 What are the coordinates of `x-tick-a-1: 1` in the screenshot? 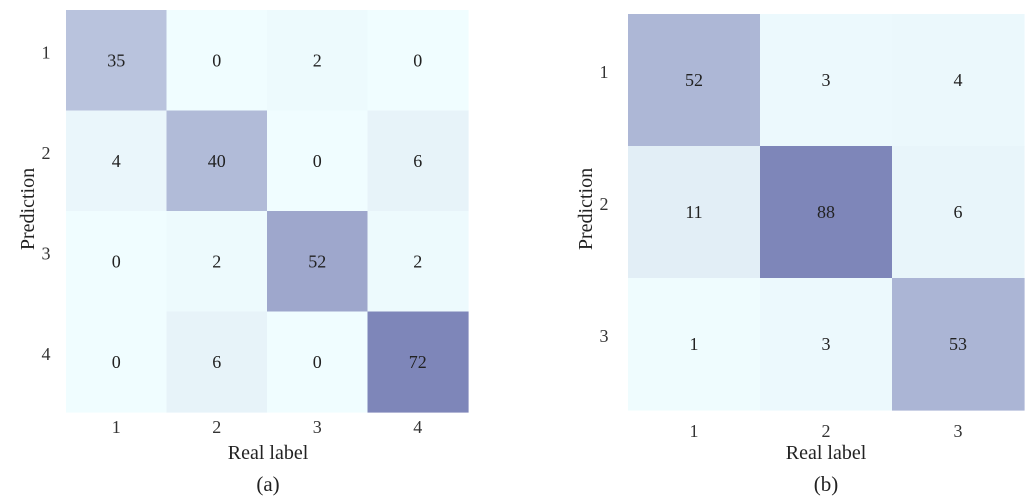 It's located at (116, 427).